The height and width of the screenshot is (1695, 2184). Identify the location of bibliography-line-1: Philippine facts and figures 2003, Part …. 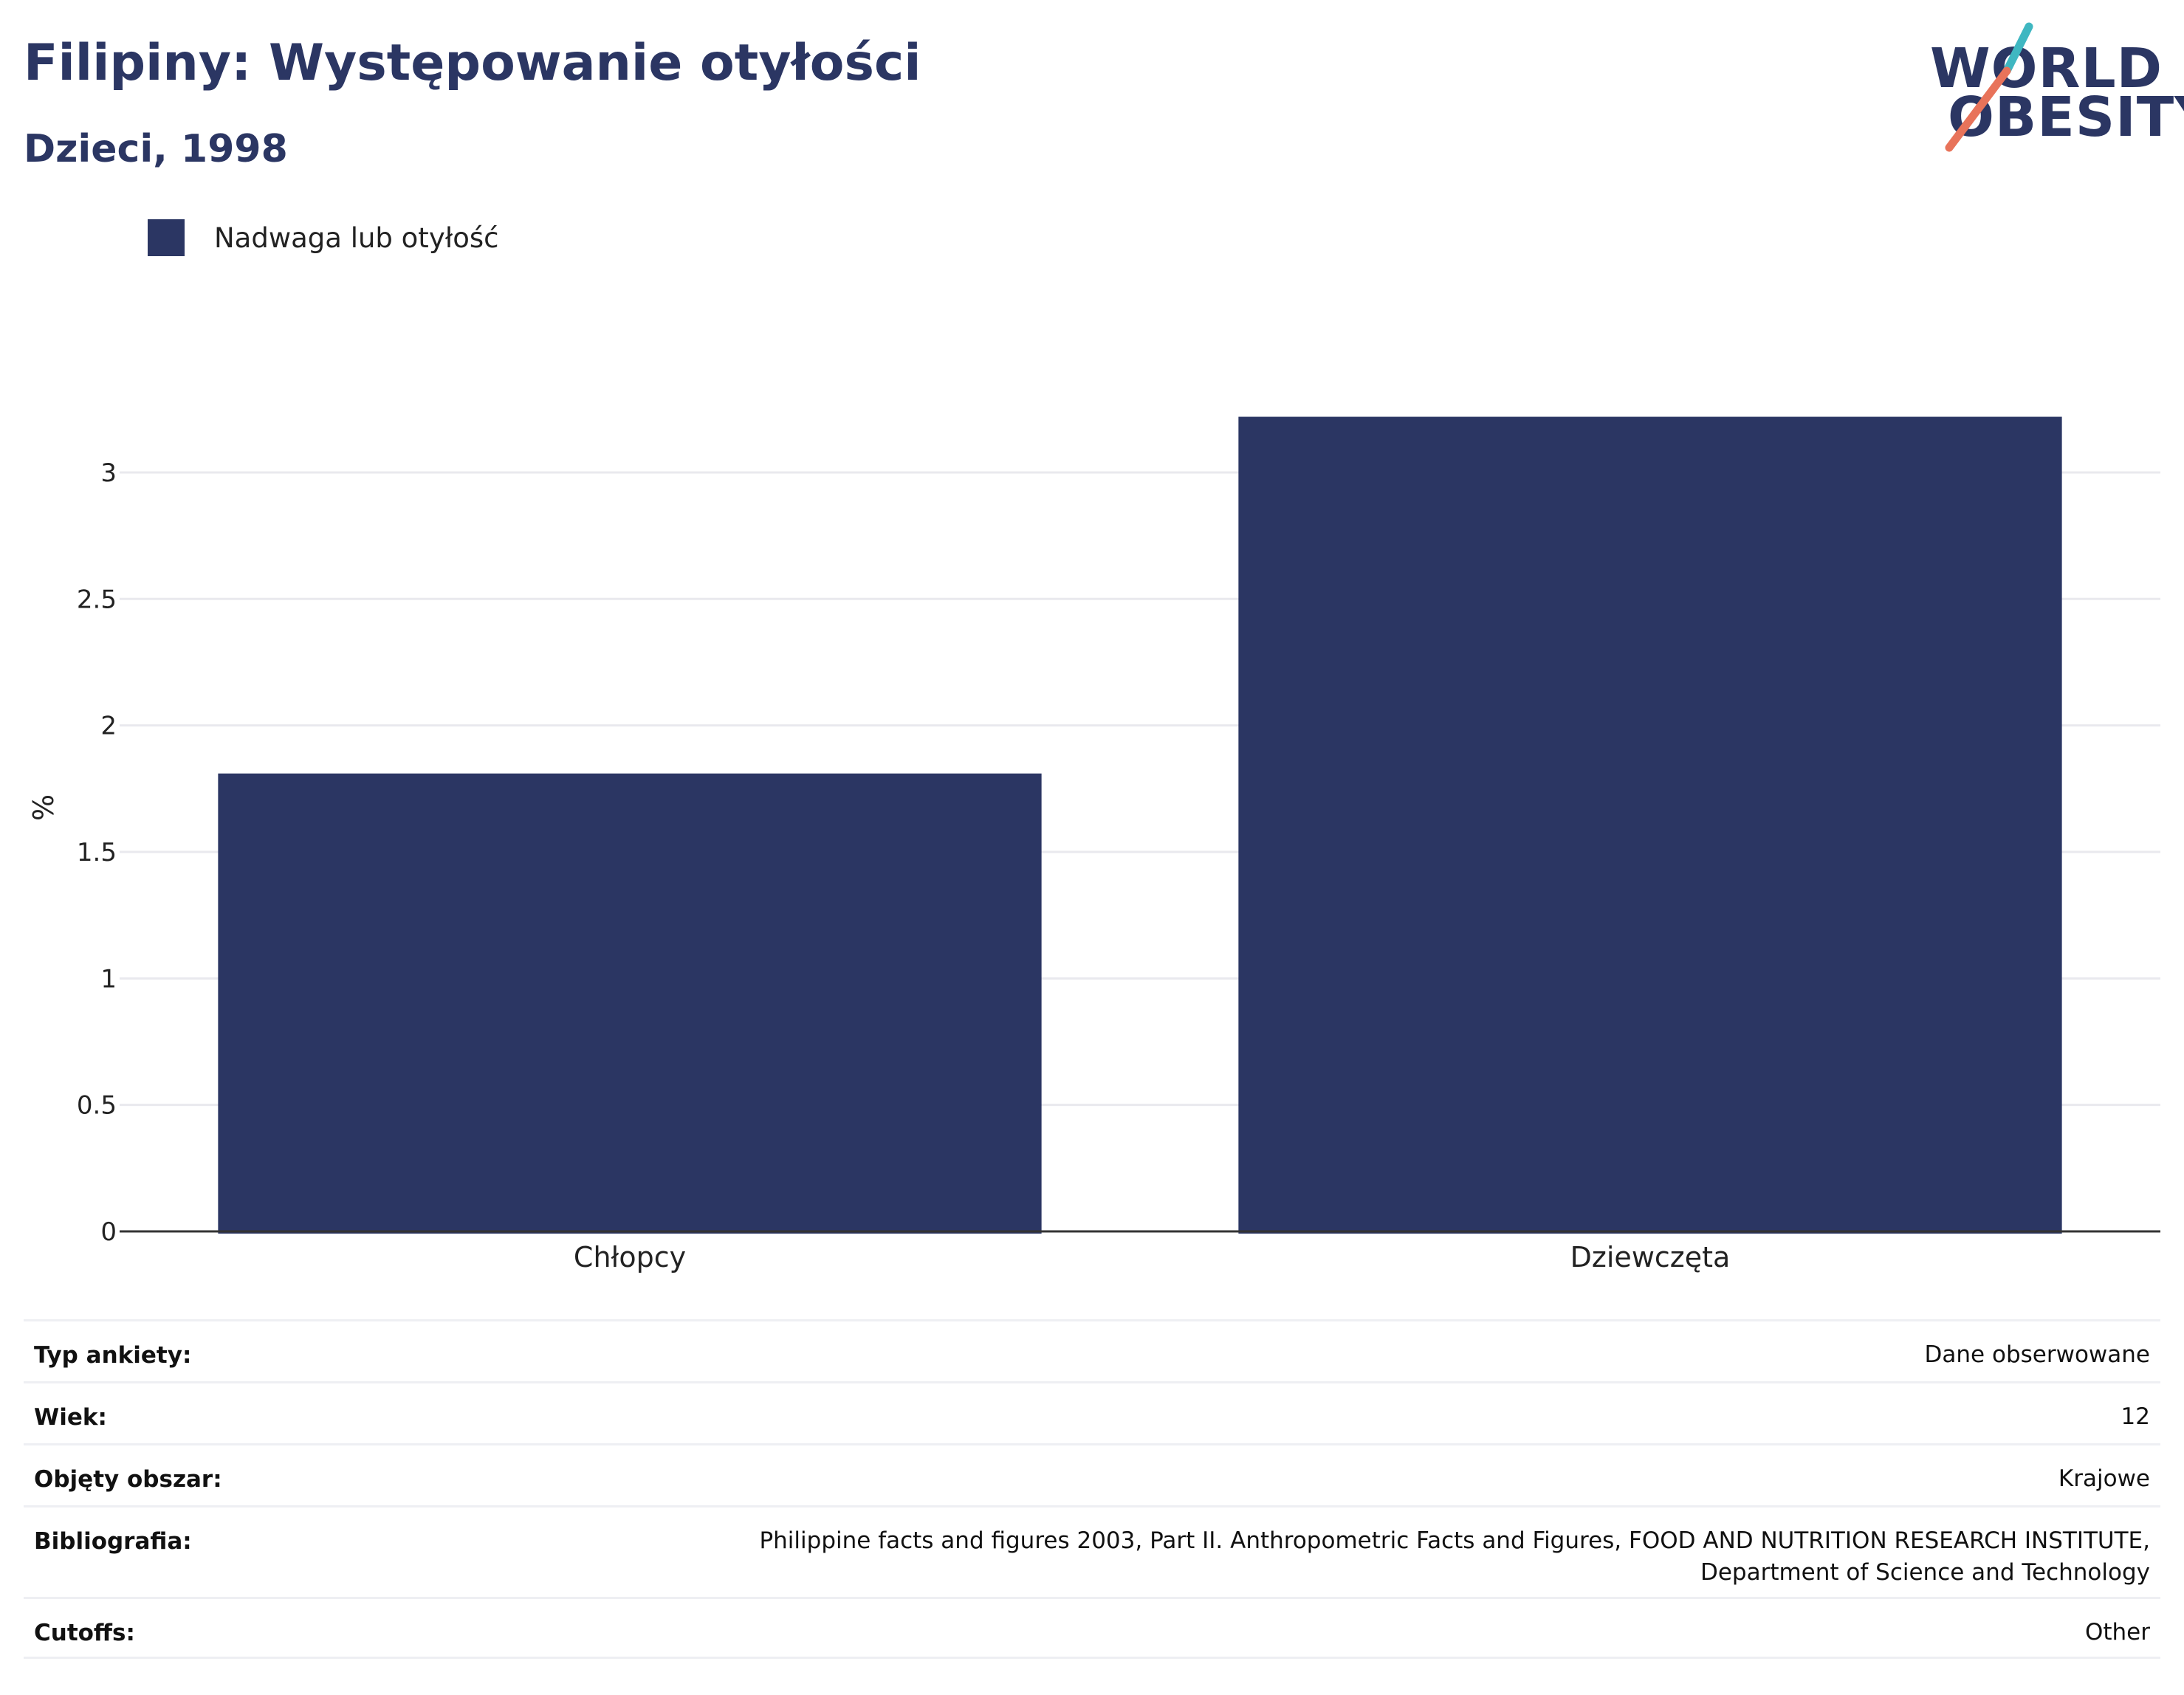
(1454, 1540).